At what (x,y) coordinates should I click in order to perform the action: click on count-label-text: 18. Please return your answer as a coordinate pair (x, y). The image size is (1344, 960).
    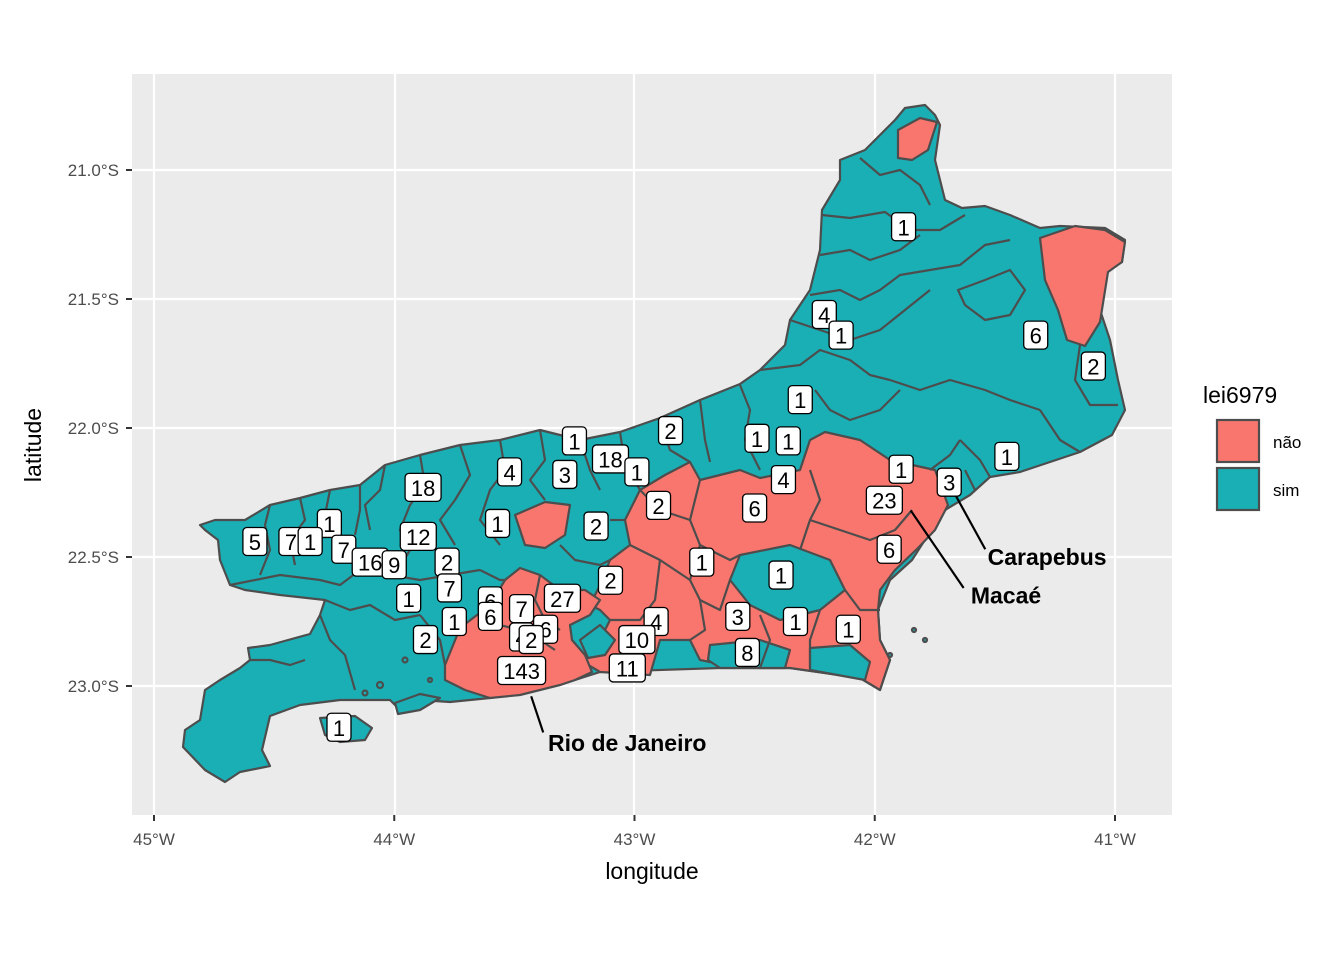
    Looking at the image, I should click on (423, 488).